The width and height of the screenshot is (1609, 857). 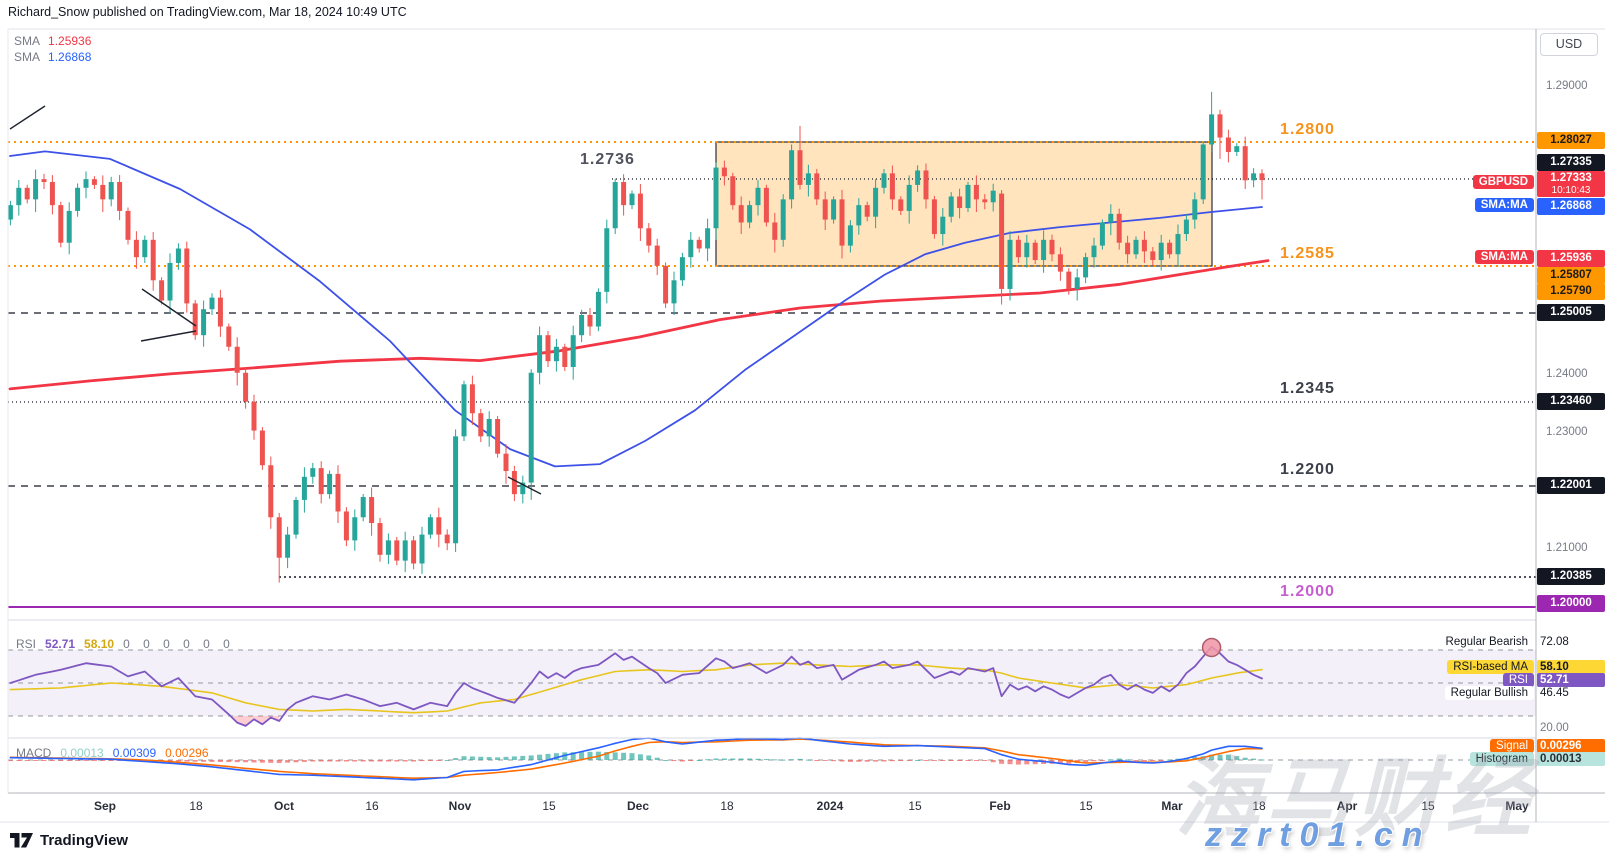 I want to click on price-badge-value: 1.25807, so click(x=1571, y=275).